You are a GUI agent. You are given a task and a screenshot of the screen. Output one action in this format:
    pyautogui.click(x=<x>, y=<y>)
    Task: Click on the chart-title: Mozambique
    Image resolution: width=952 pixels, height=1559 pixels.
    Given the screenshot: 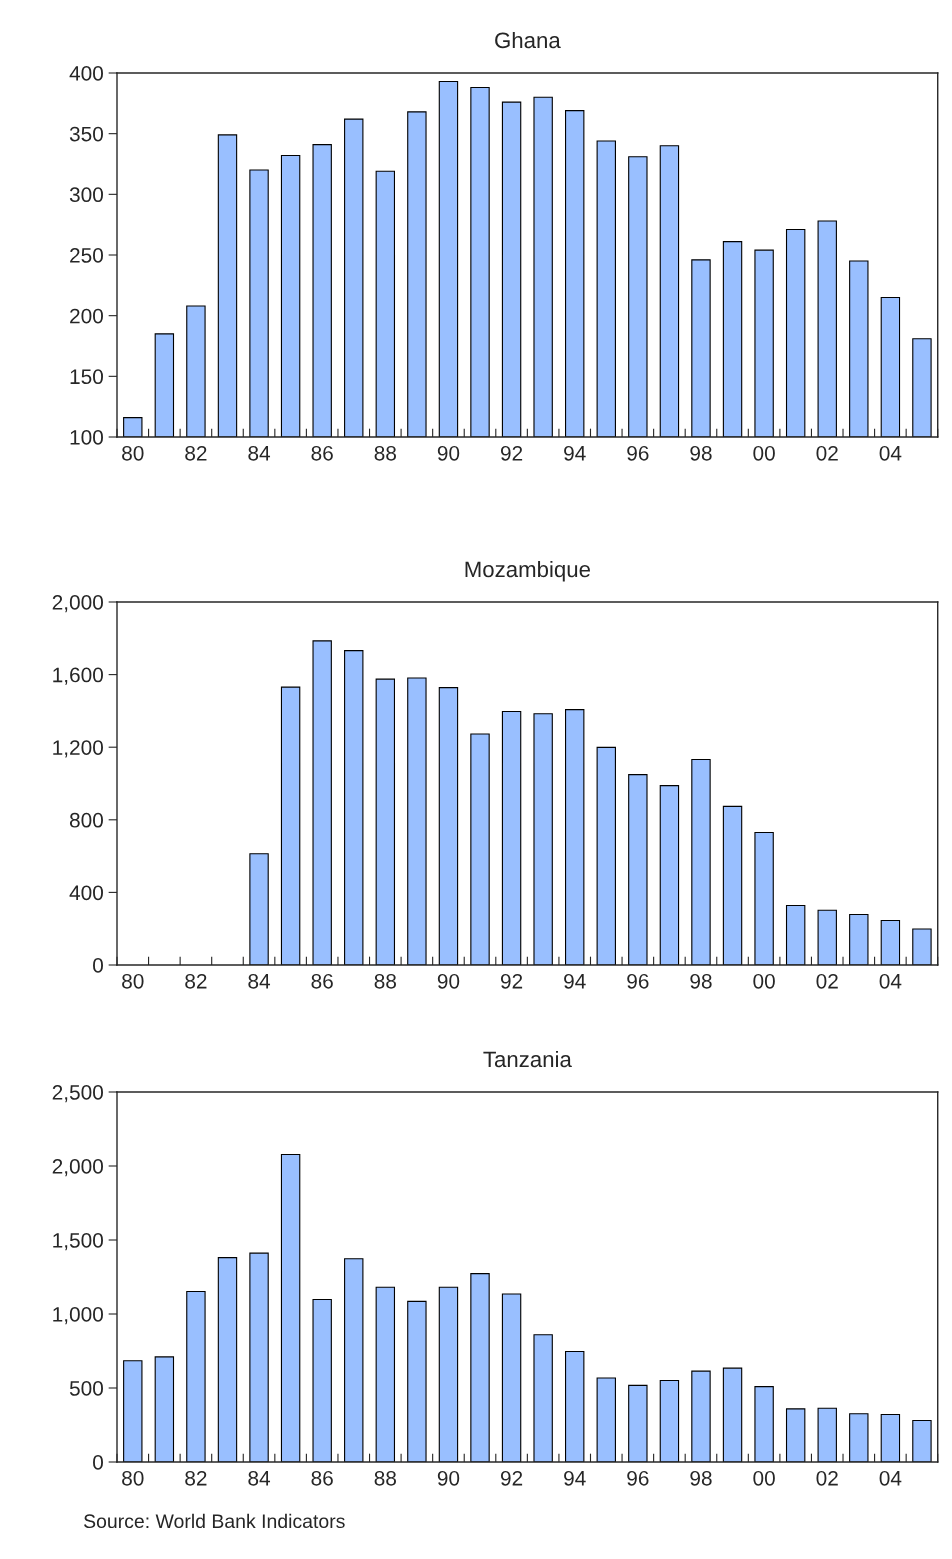 What is the action you would take?
    pyautogui.click(x=527, y=571)
    